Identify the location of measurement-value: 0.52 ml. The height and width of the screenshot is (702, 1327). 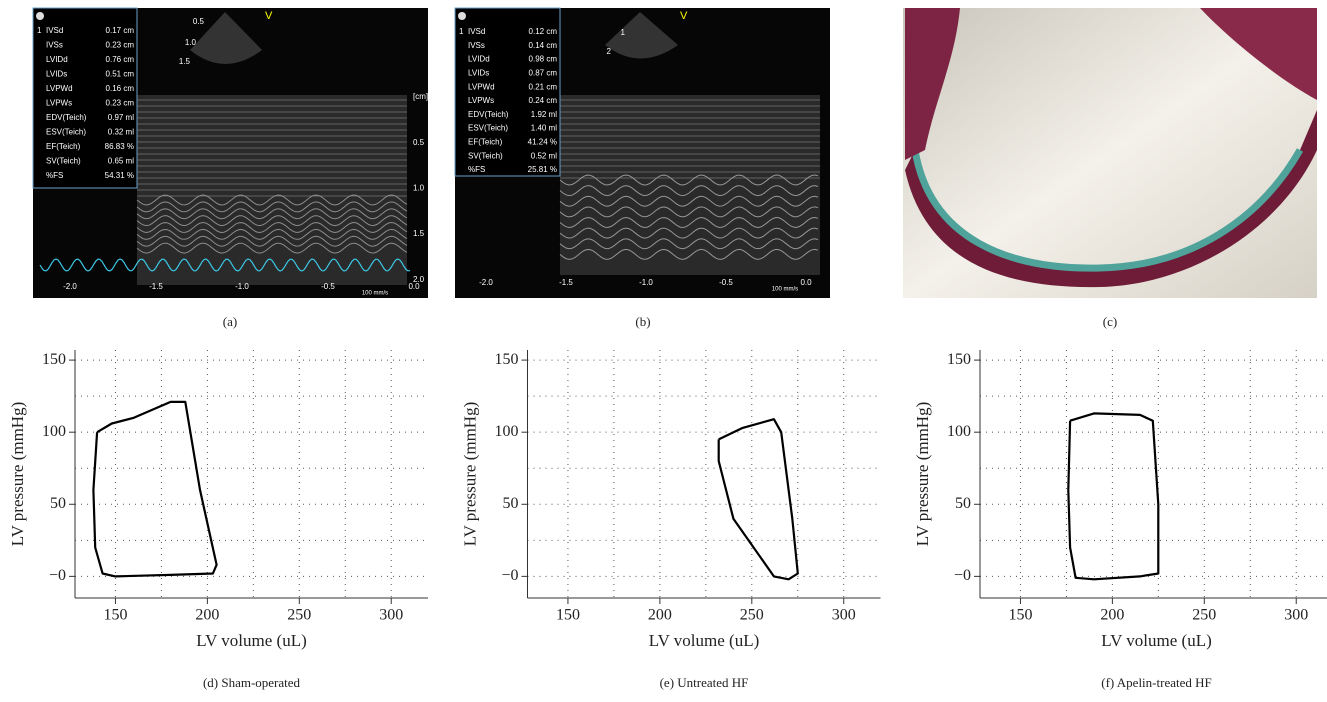
(544, 155).